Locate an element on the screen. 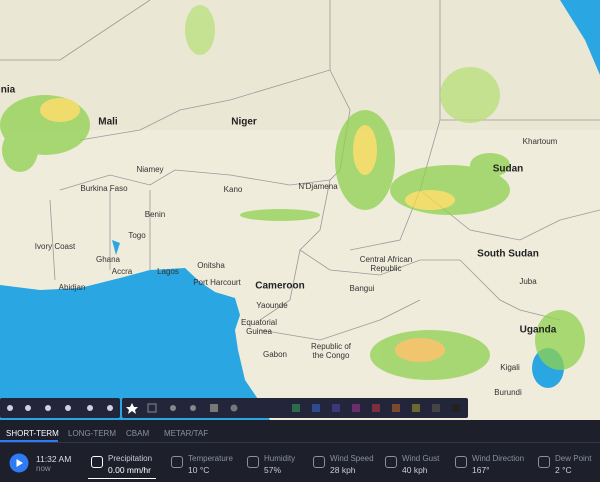 The image size is (600, 482). place-label: Yaounde is located at coordinates (272, 305).